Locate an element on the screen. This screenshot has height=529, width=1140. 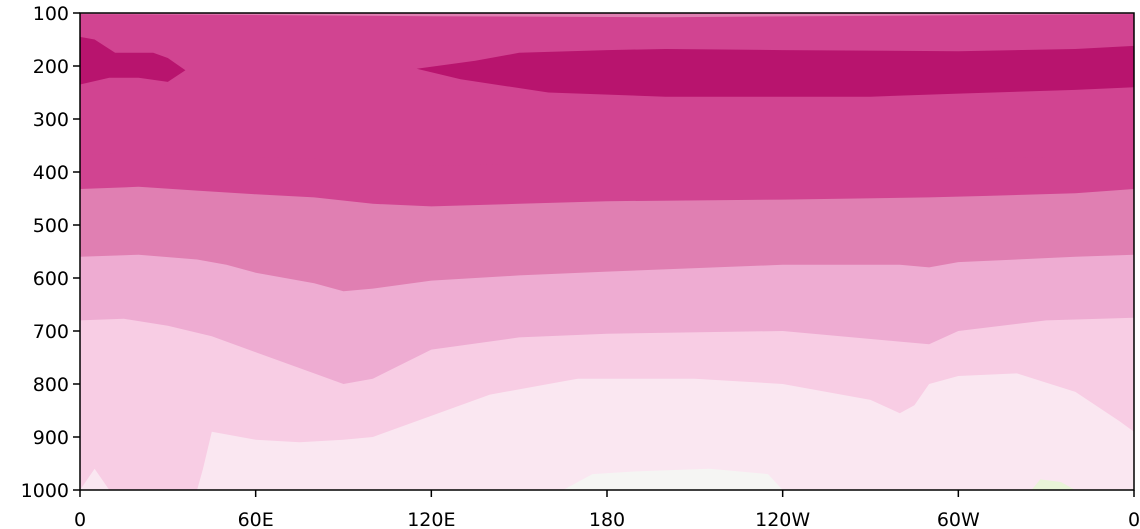
x-tick-label: 60W is located at coordinates (958, 519).